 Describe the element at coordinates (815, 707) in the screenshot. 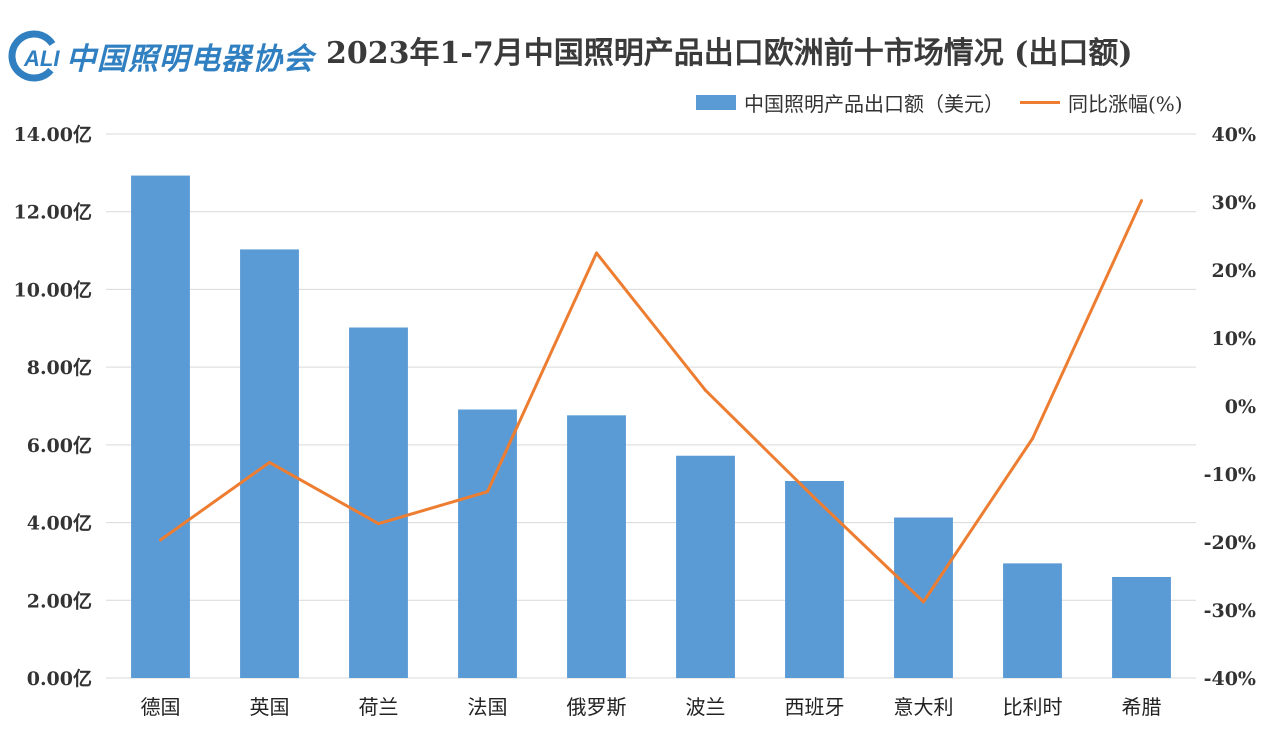

I see `category-label: 西班牙` at that location.